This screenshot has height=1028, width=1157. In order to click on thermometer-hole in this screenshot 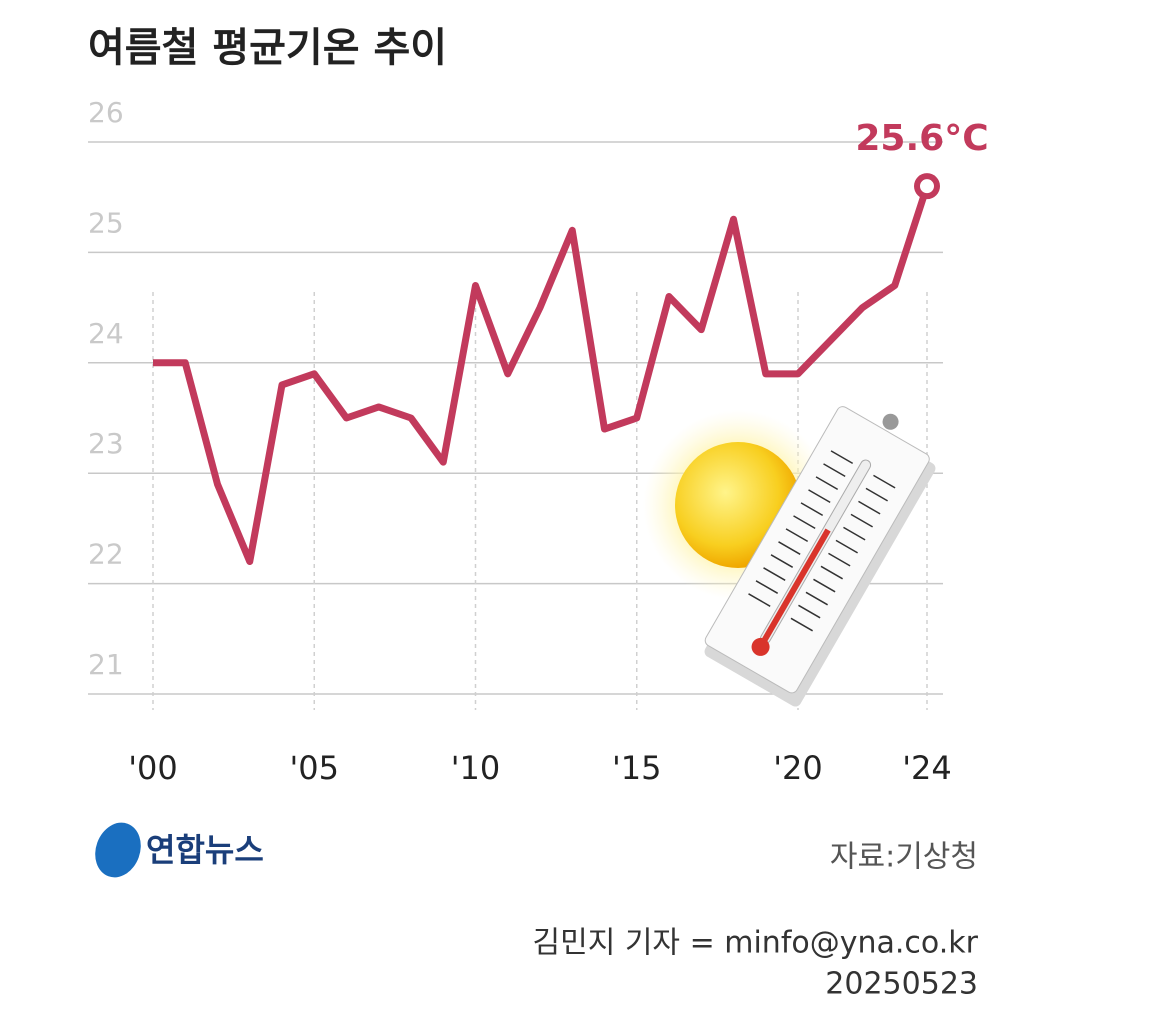, I will do `click(890, 421)`.